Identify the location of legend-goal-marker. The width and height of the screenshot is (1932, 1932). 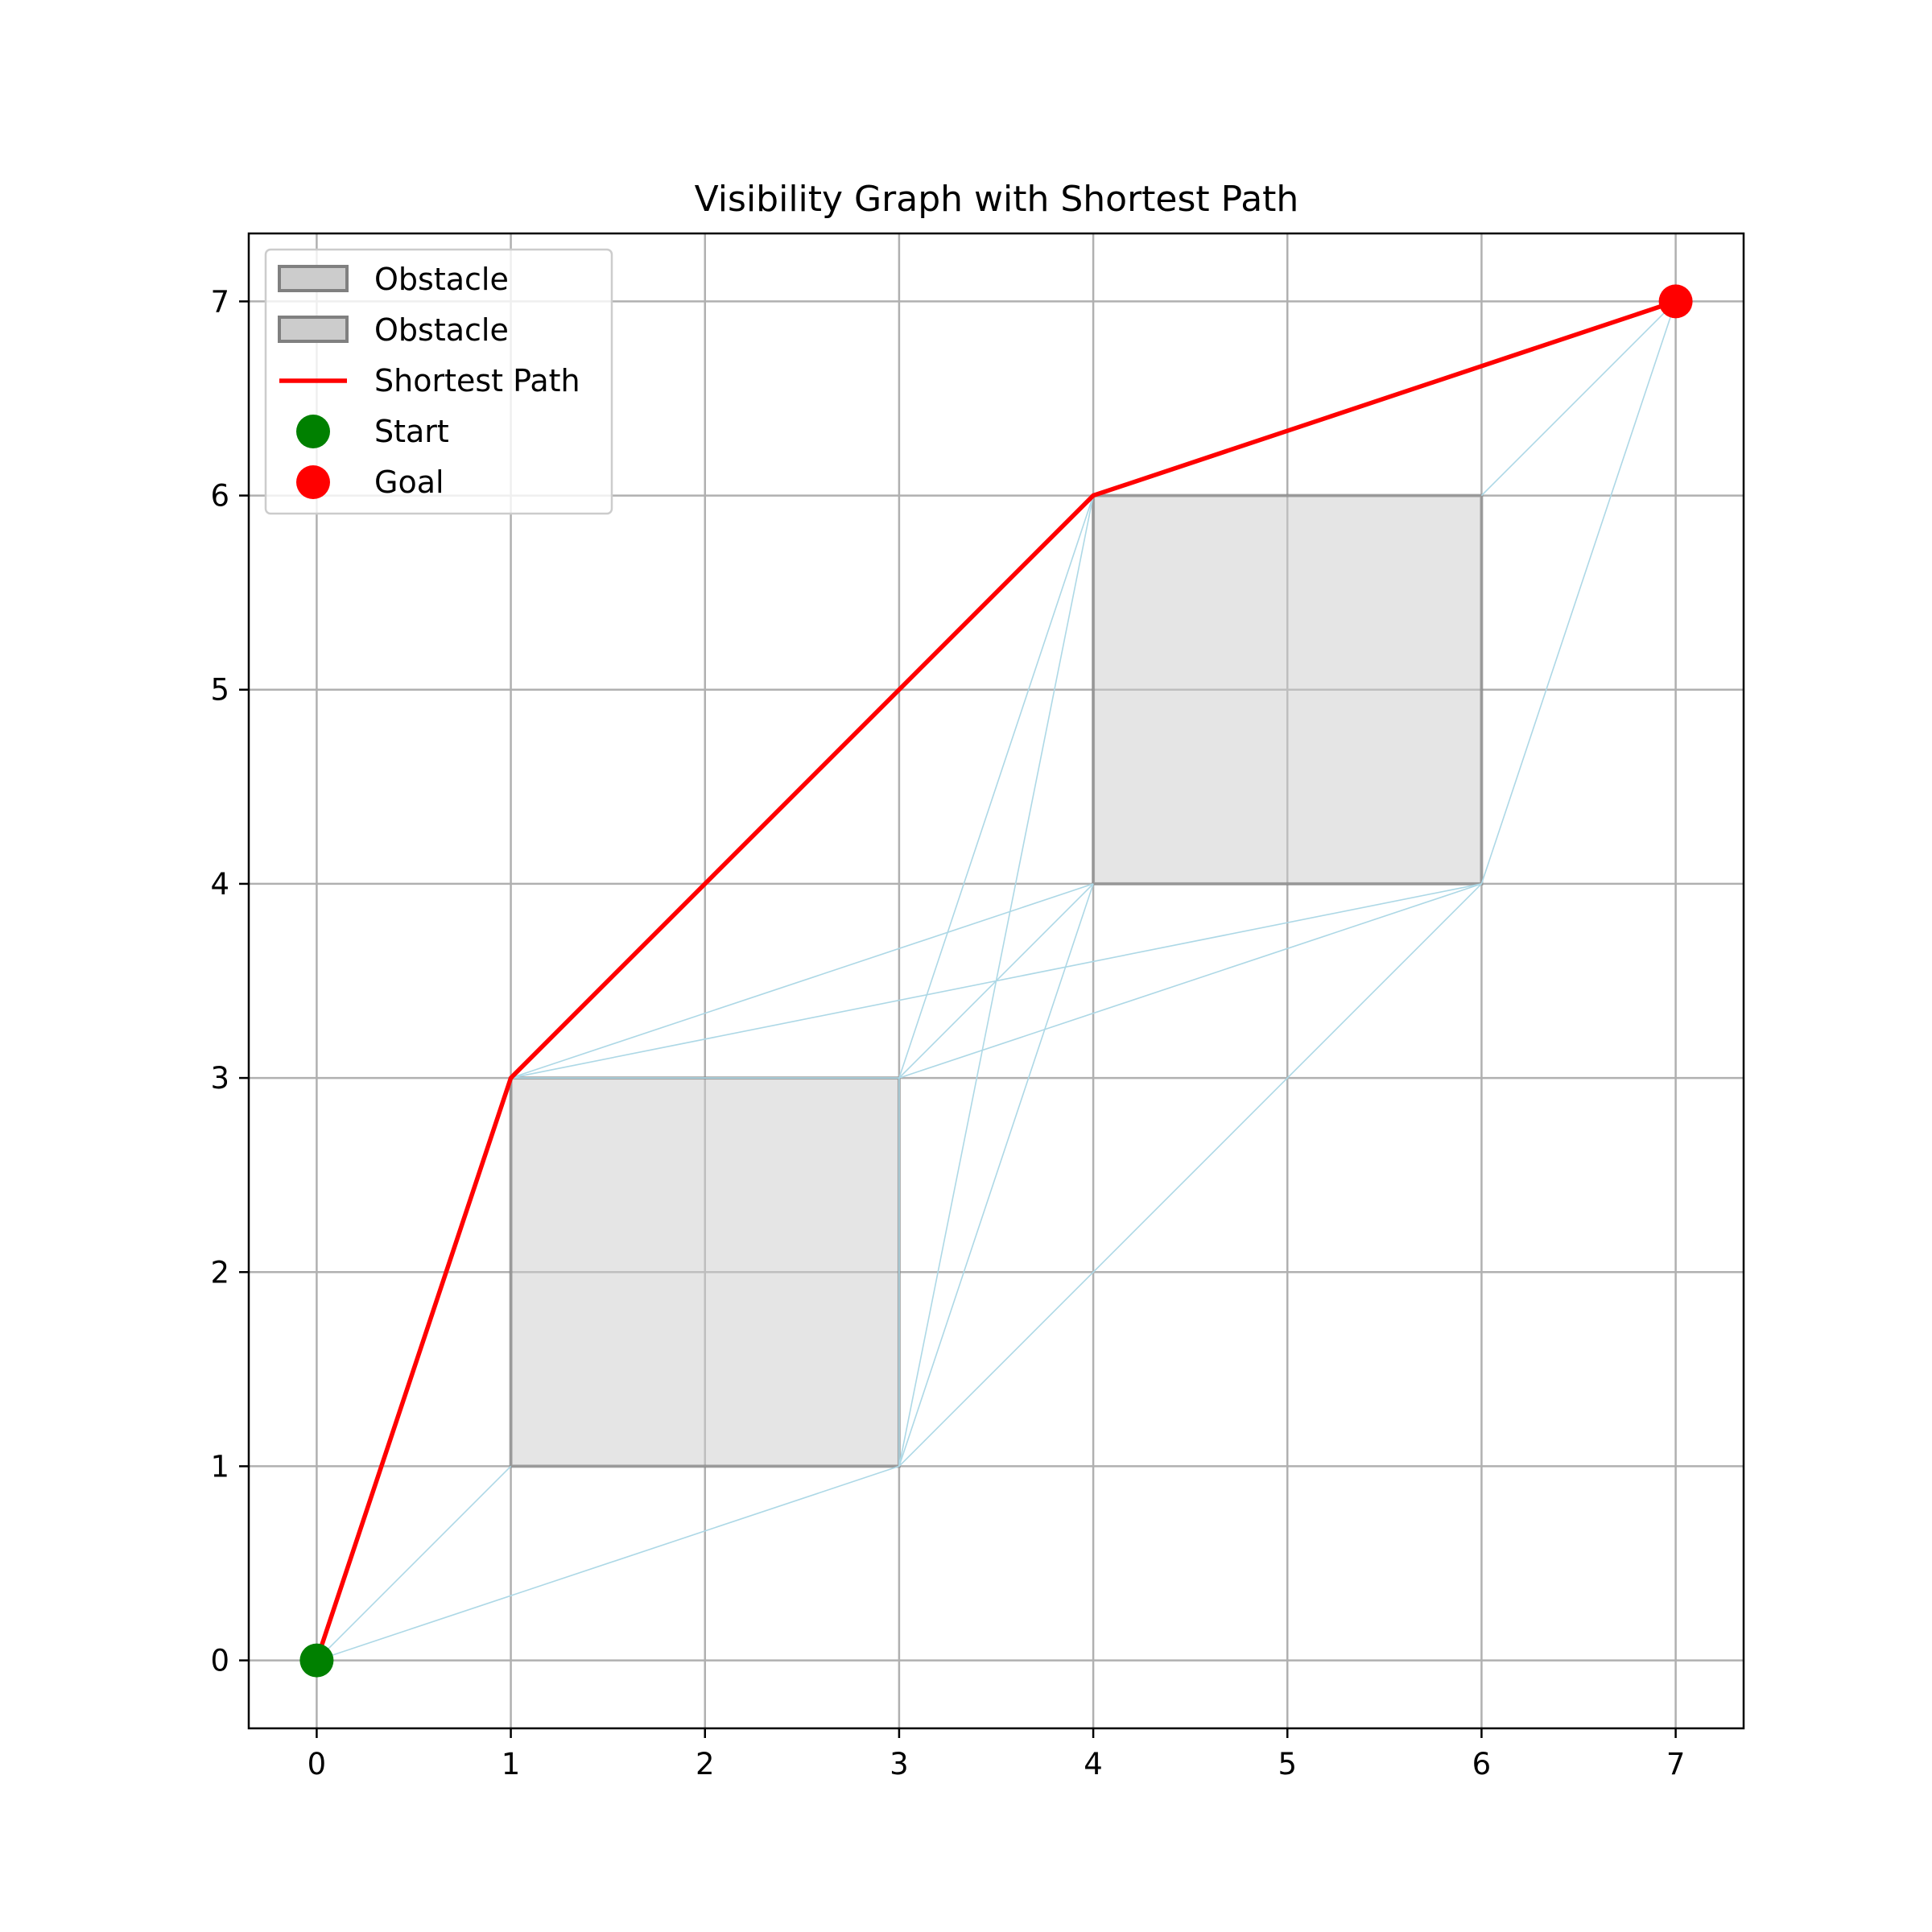
(313, 482).